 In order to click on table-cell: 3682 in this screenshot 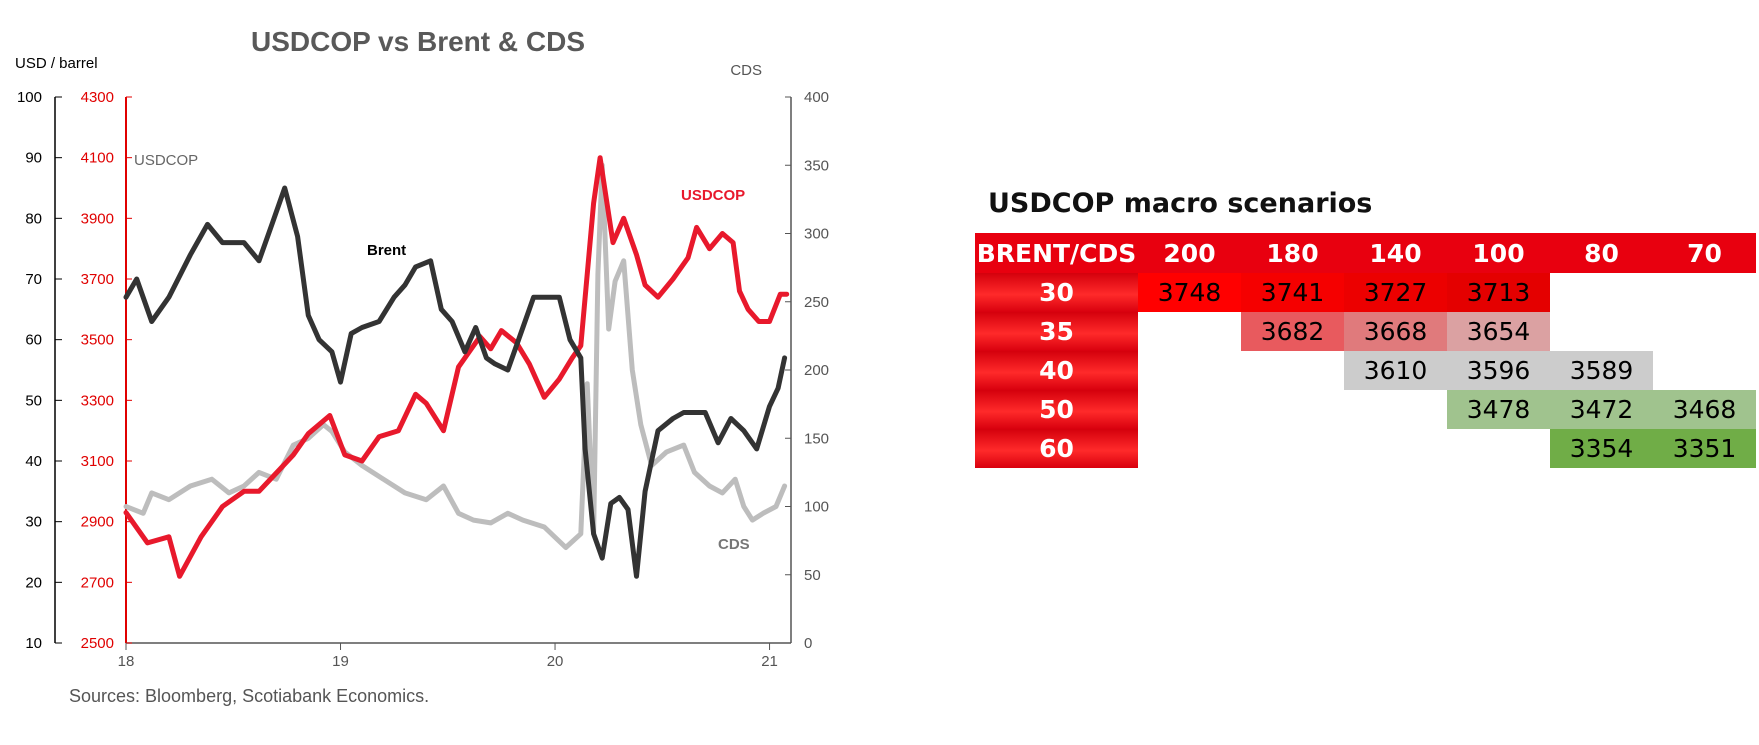, I will do `click(1292, 331)`.